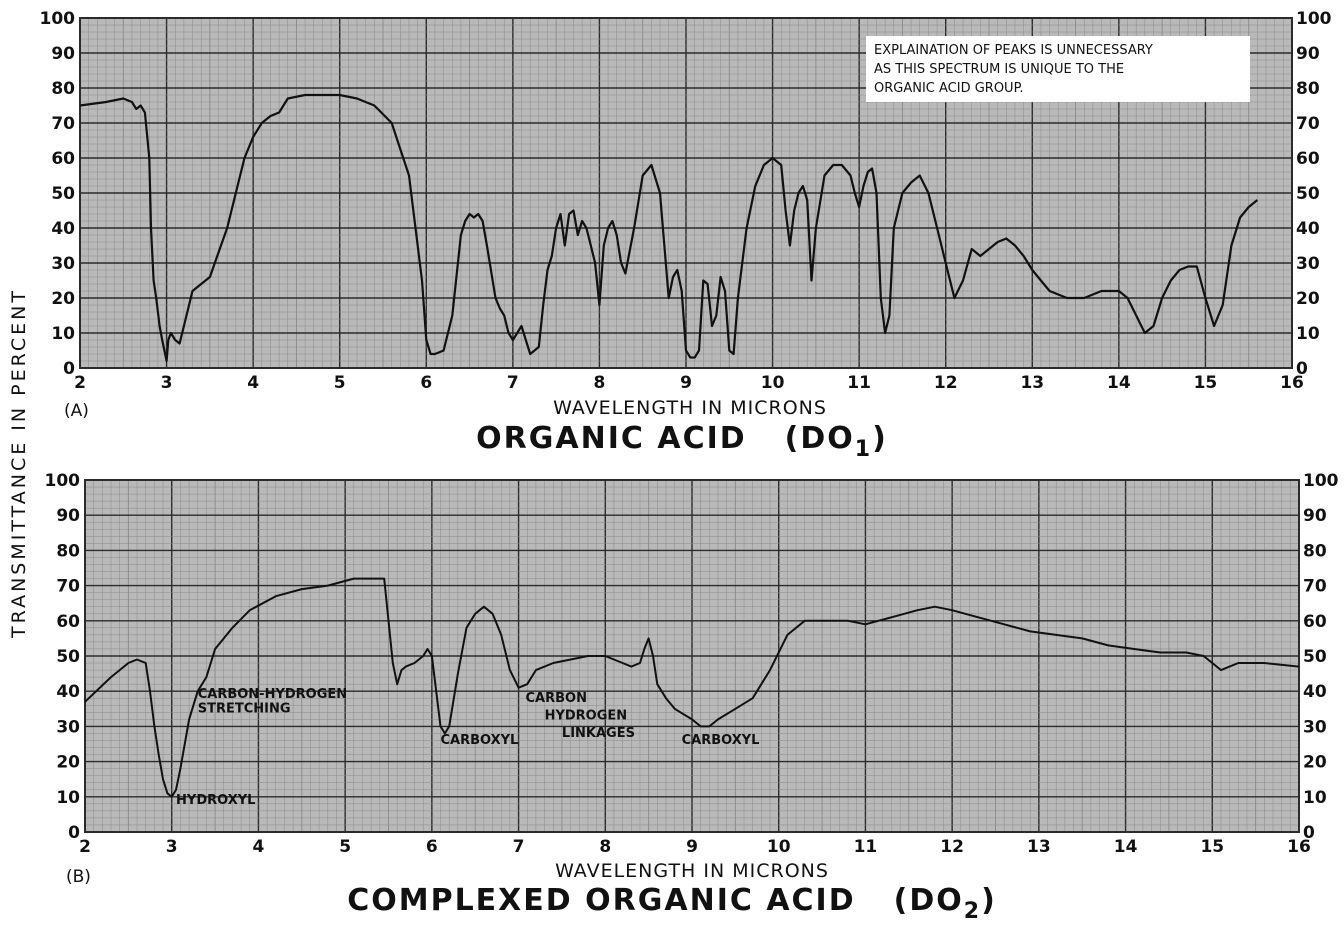 This screenshot has height=926, width=1344. Describe the element at coordinates (432, 847) in the screenshot. I see `panel-b-x-tick: 6` at that location.